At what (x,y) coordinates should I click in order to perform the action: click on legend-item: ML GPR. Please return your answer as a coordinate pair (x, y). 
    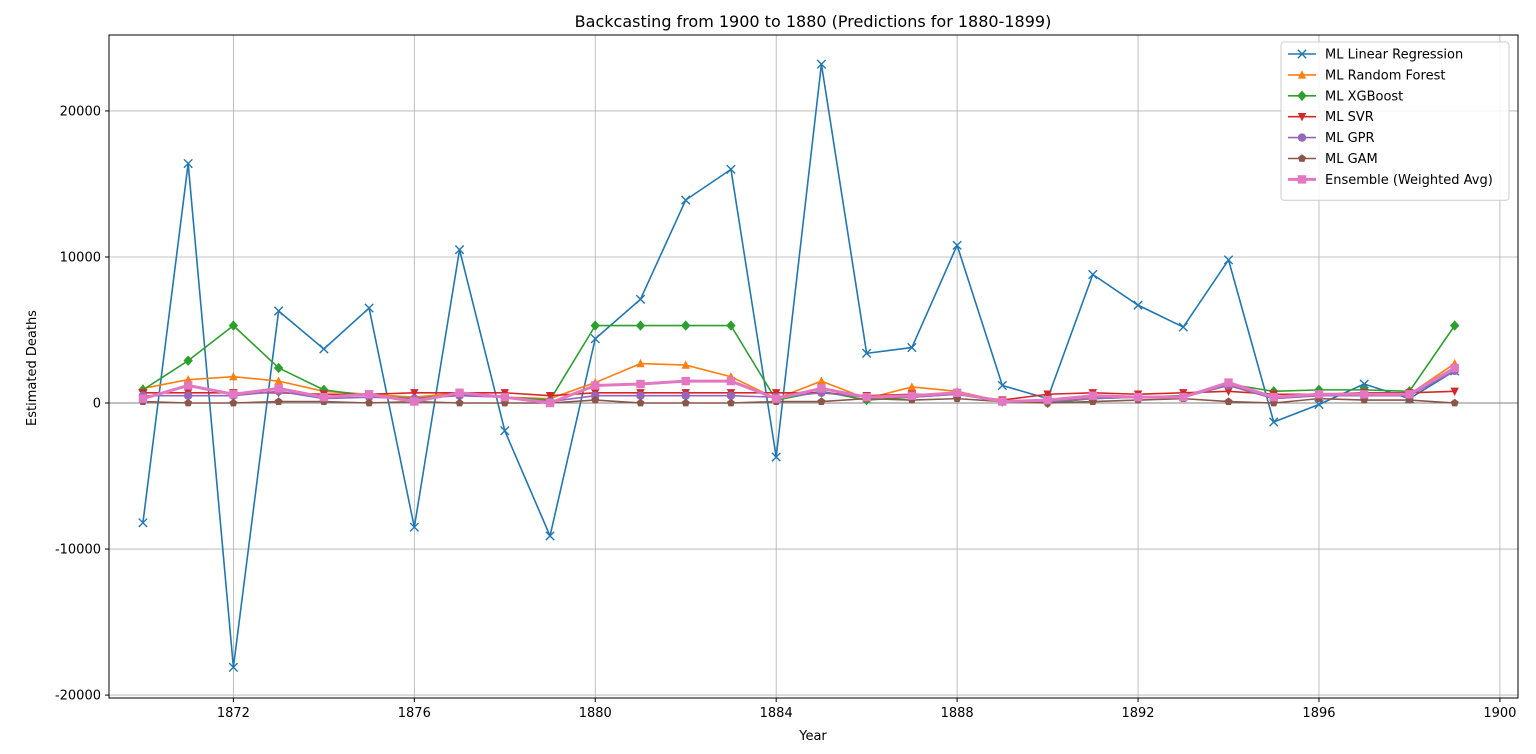
    Looking at the image, I should click on (1331, 138).